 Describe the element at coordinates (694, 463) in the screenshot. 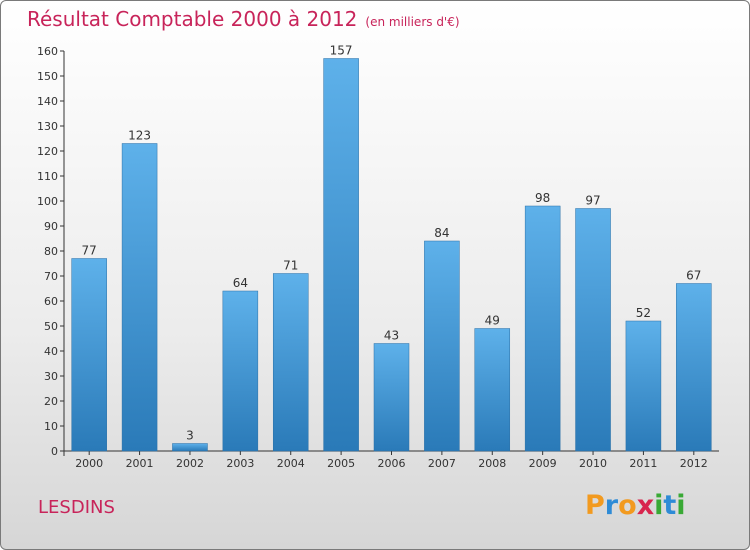

I see `x-tick-label-2012: 2012` at that location.